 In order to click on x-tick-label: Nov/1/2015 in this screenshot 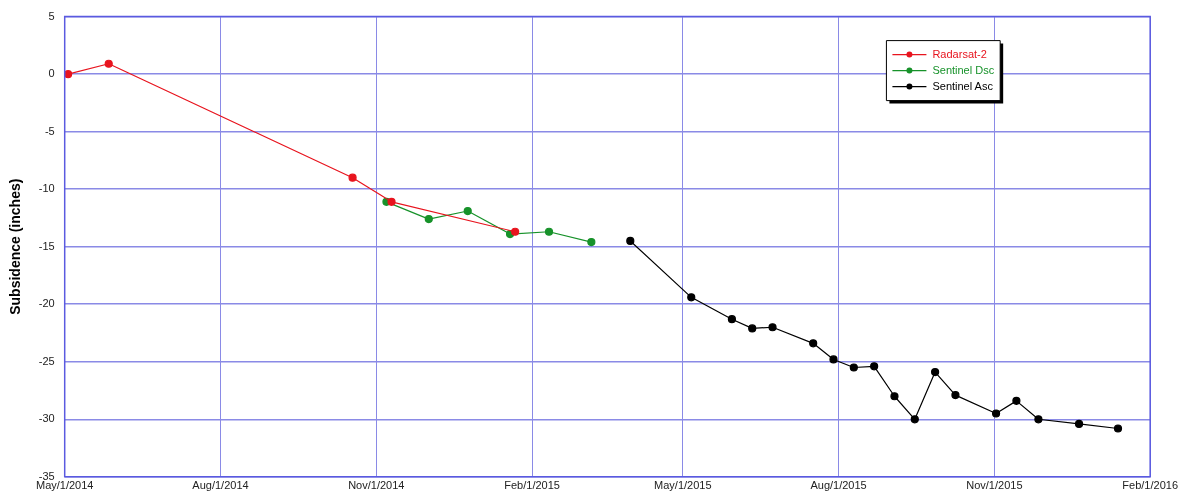, I will do `click(994, 485)`.